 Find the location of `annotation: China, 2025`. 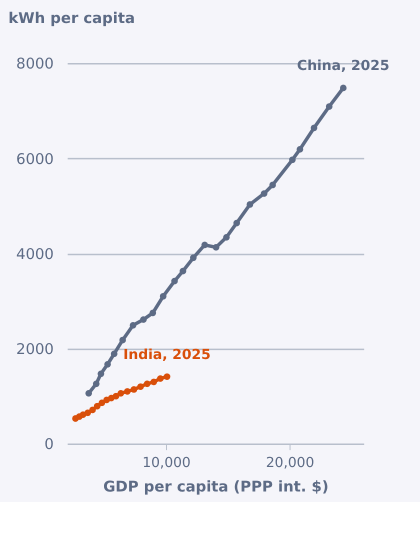

annotation: China, 2025 is located at coordinates (343, 66).